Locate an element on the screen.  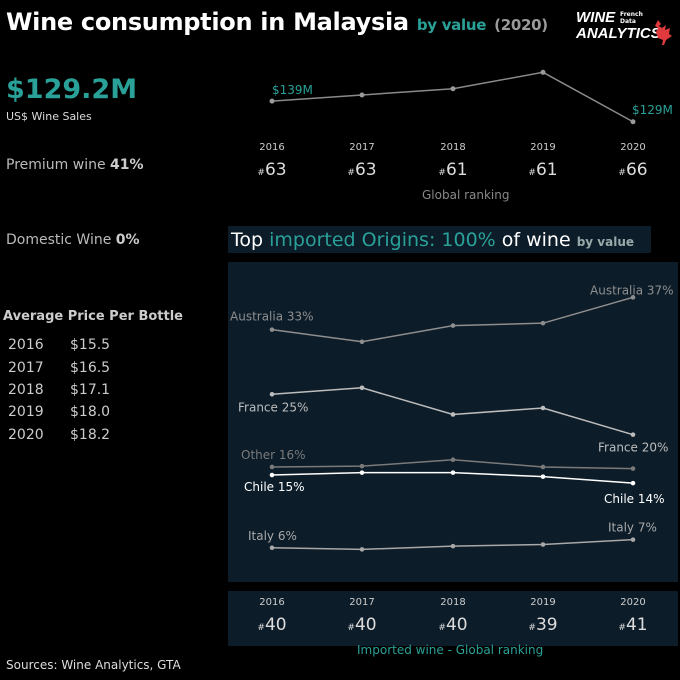
import-end-label: Australia 37% is located at coordinates (632, 290).